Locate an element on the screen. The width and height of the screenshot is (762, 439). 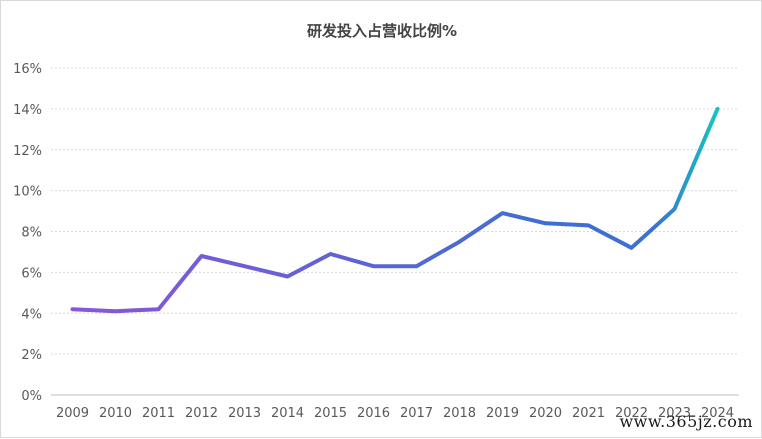
y-tick-label: 0% is located at coordinates (31, 396).